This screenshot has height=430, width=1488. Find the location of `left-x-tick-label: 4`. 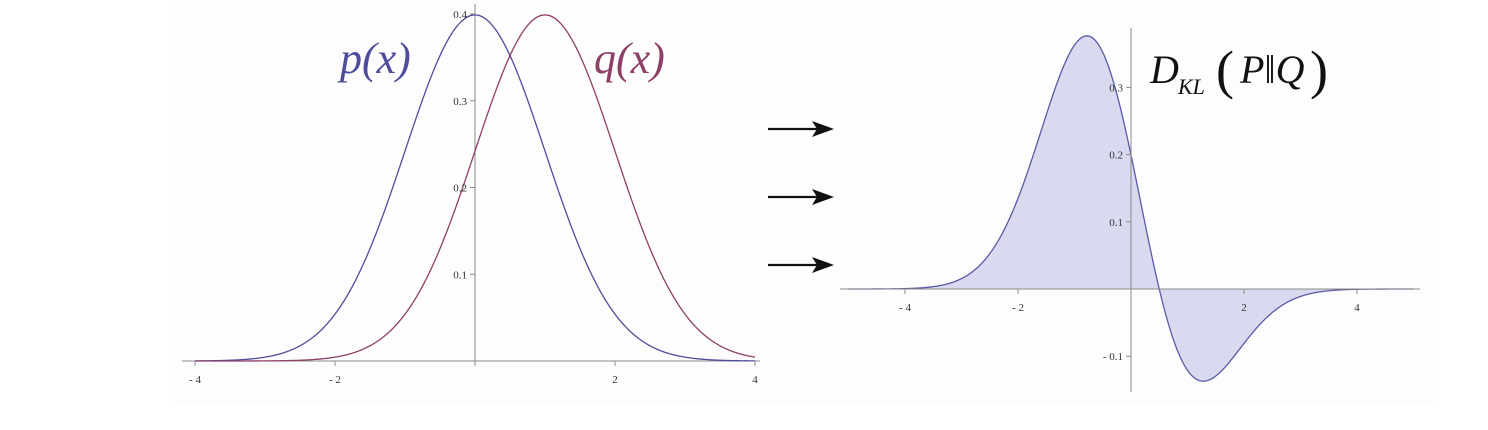

left-x-tick-label: 4 is located at coordinates (755, 380).